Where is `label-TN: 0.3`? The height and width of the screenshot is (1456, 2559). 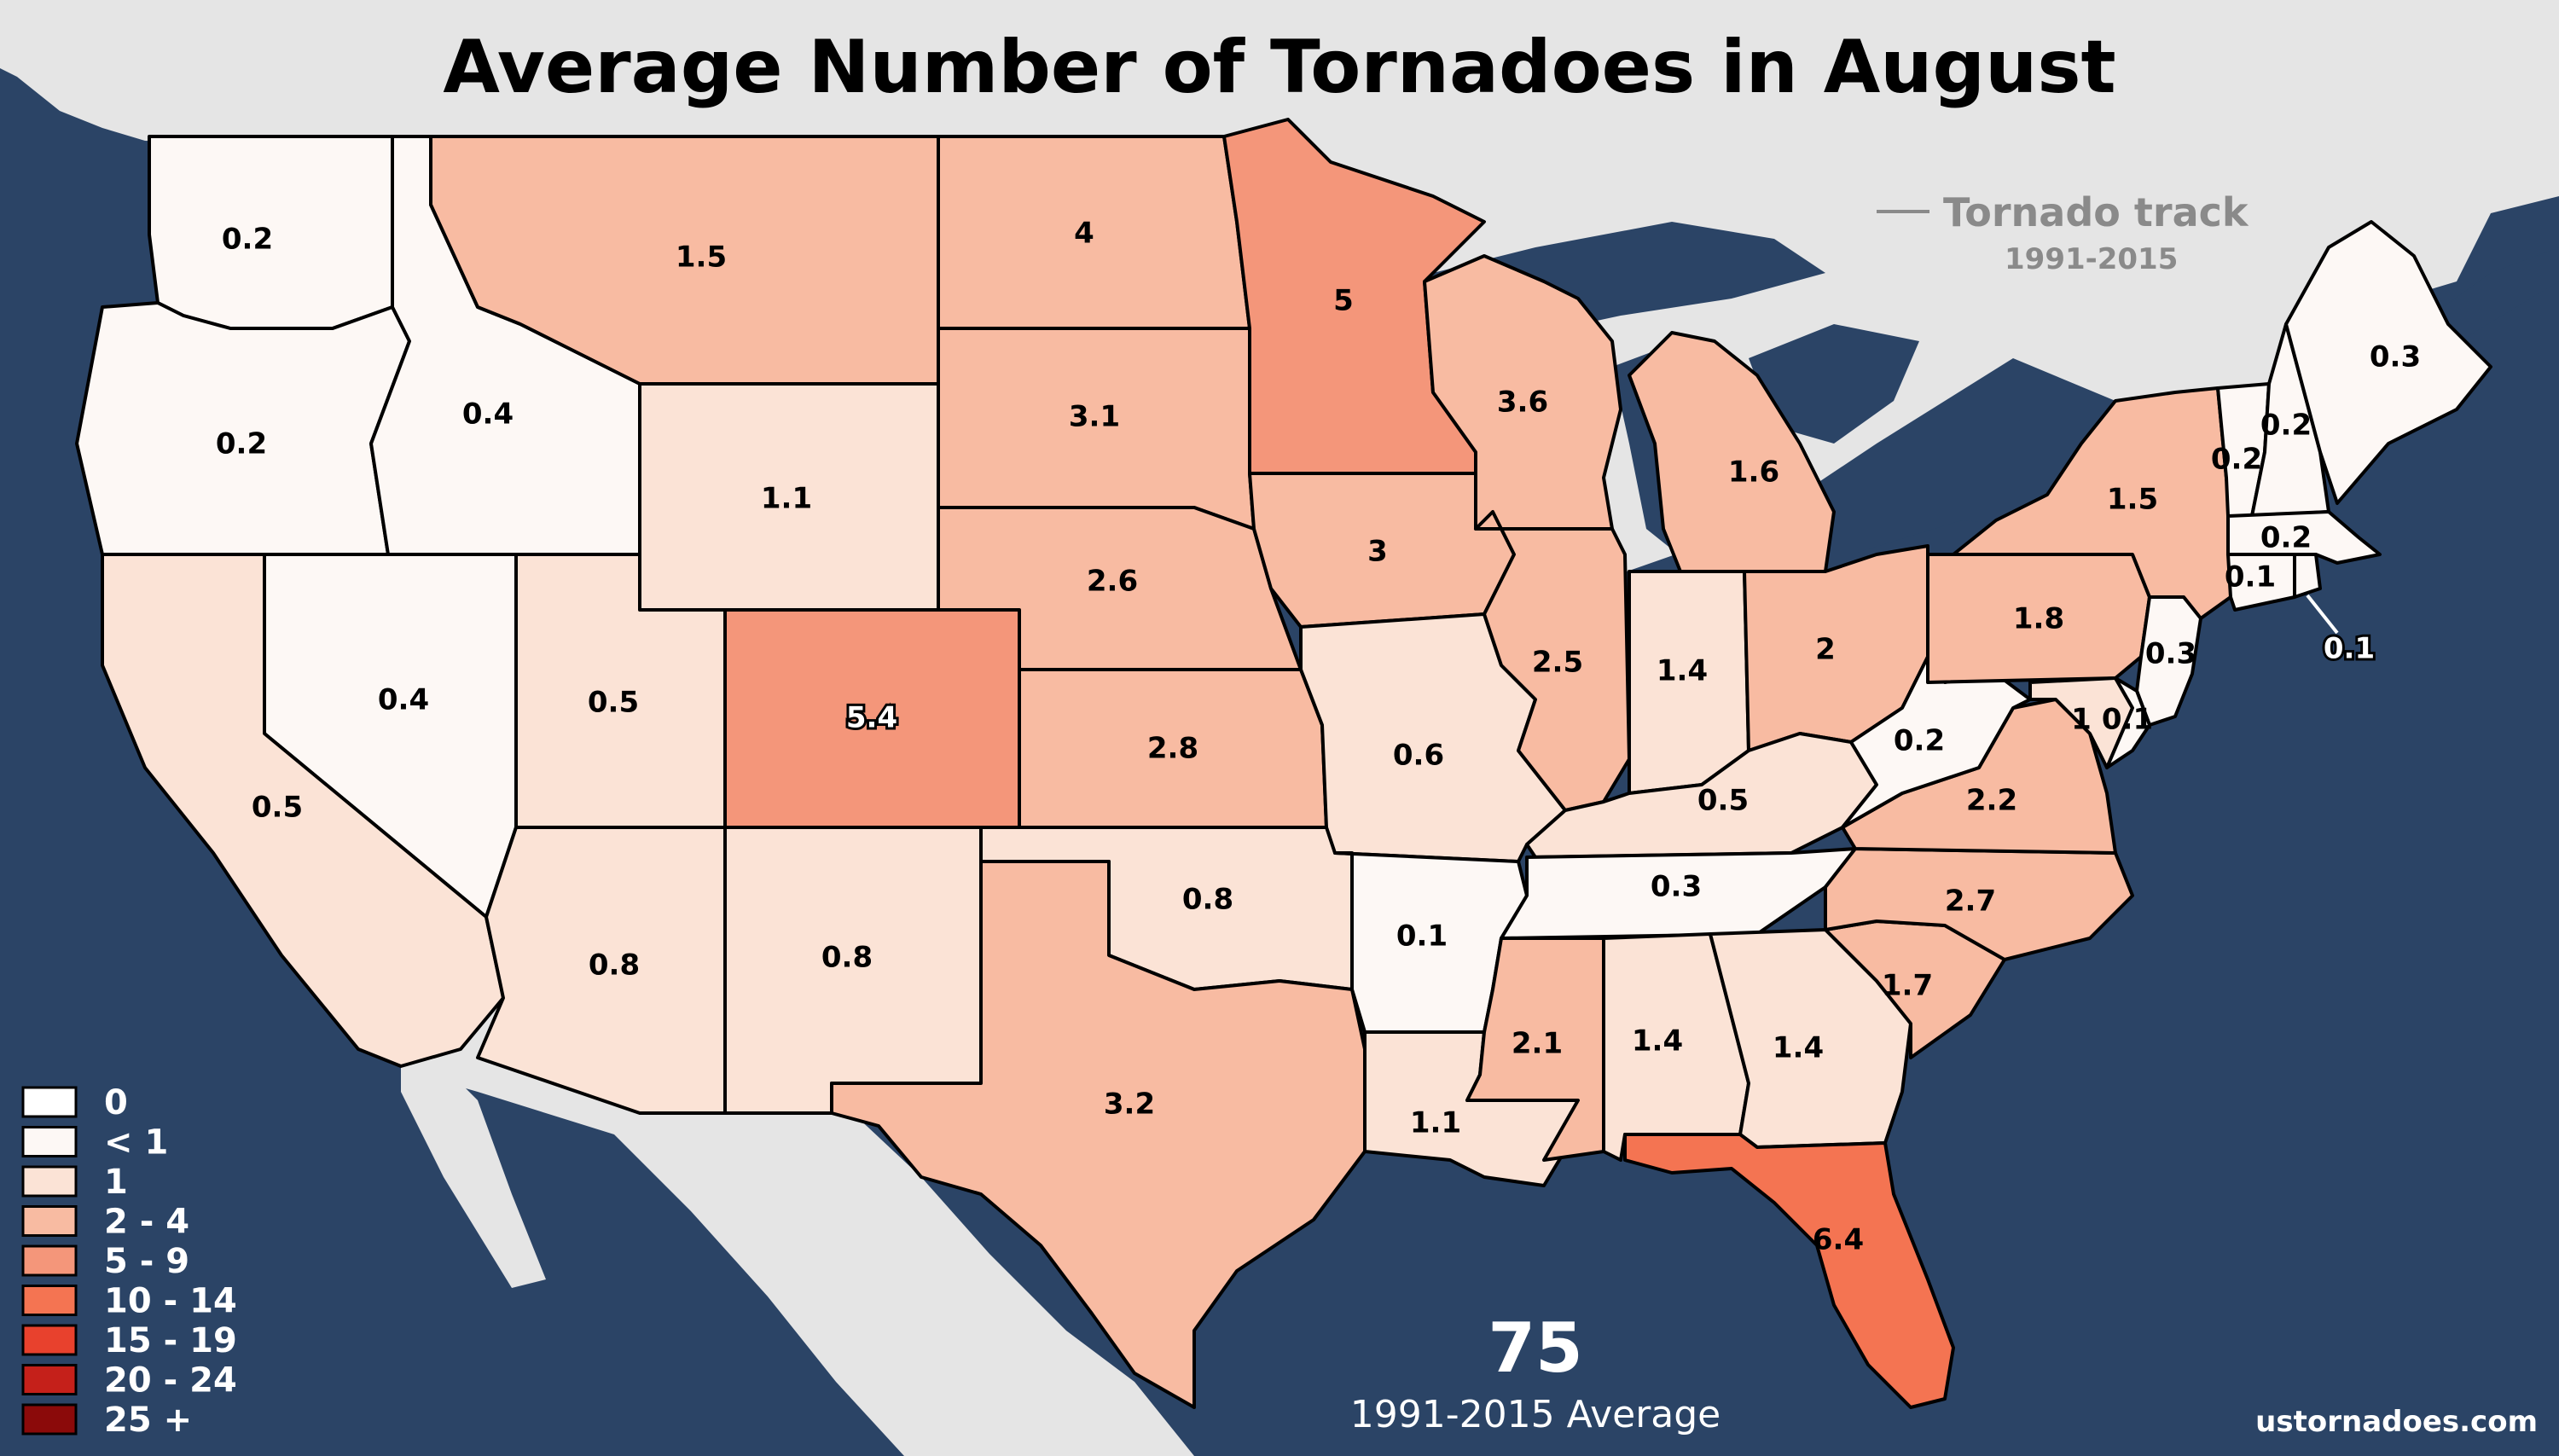 label-TN: 0.3 is located at coordinates (1677, 887).